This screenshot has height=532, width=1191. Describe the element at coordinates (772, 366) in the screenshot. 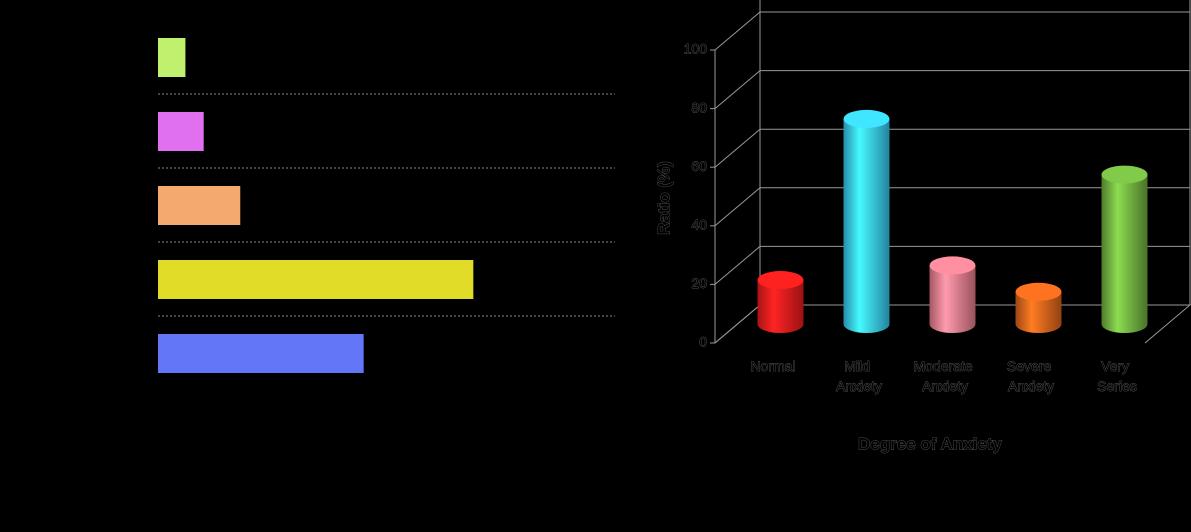

I see `x-tick-label: Normal` at that location.